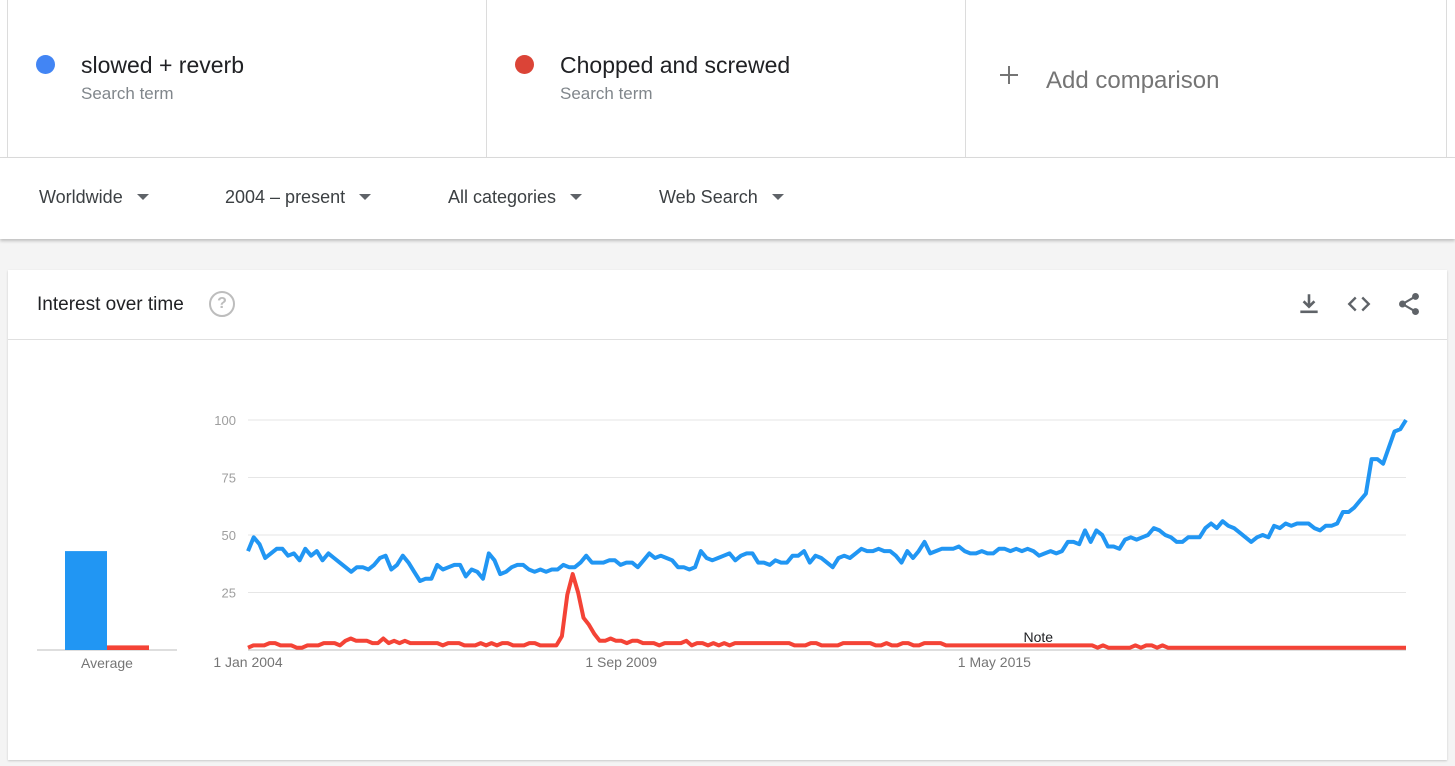  What do you see at coordinates (162, 65) in the screenshot?
I see `search-term-name: slowed + reverb` at bounding box center [162, 65].